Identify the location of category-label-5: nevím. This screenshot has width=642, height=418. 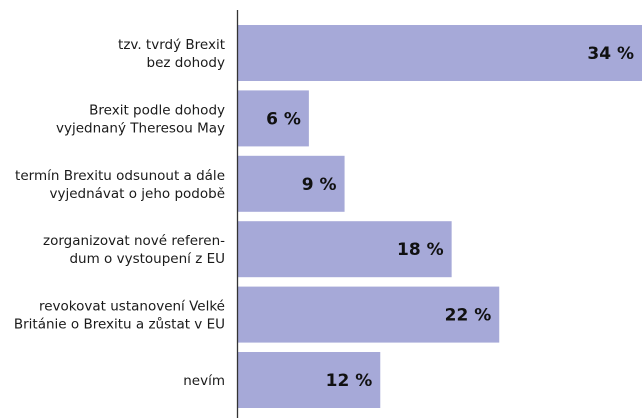
(204, 381).